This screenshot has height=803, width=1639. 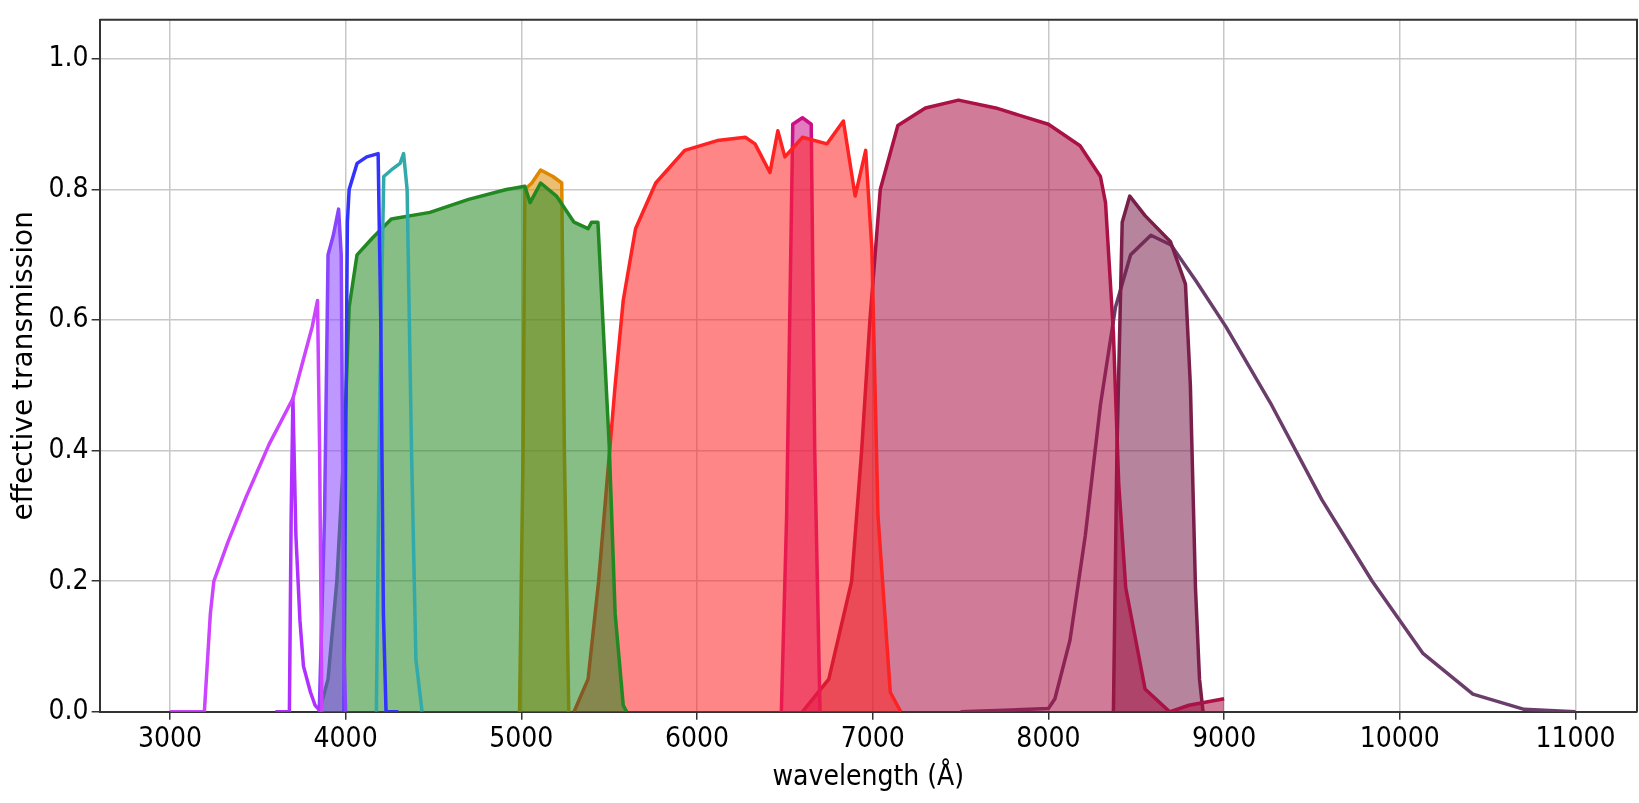 What do you see at coordinates (521, 737) in the screenshot?
I see `x-tick-label: 5000` at bounding box center [521, 737].